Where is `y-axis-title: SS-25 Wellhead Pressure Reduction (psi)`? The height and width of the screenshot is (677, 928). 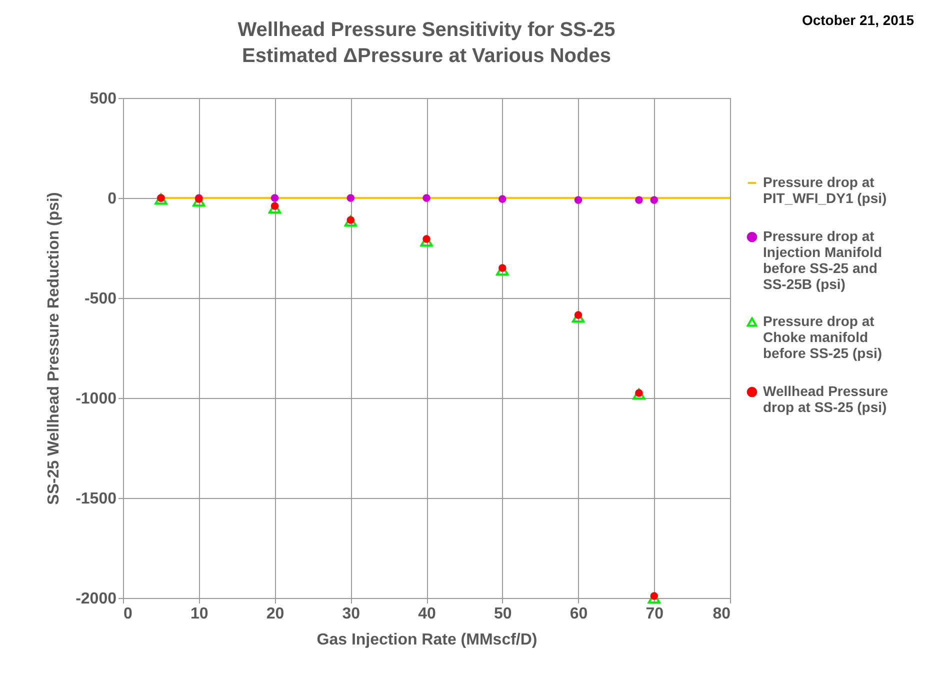
y-axis-title: SS-25 Wellhead Pressure Reduction (psi) is located at coordinates (54, 348).